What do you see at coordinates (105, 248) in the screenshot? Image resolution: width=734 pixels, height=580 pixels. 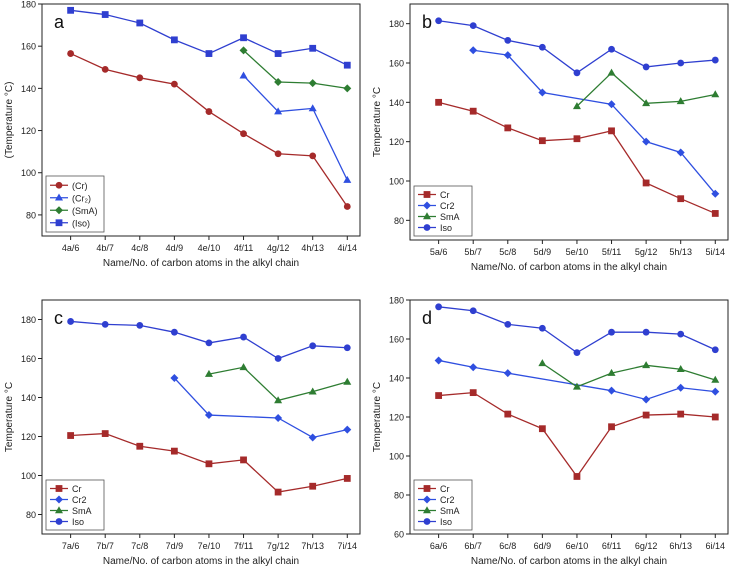 I see `x-tick-label: 4b/7` at bounding box center [105, 248].